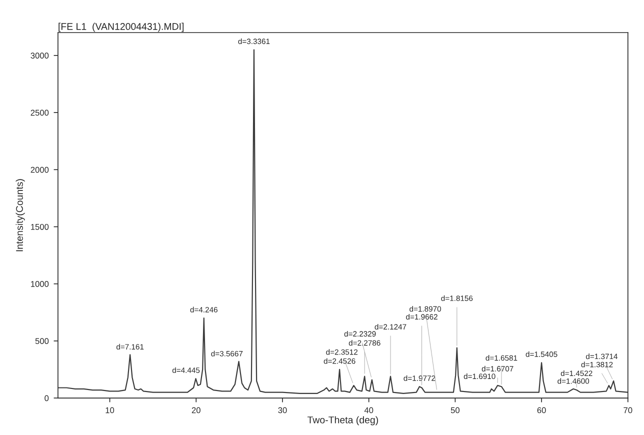 The height and width of the screenshot is (435, 644). I want to click on x-axis-title: Two-Theta (deg), so click(342, 421).